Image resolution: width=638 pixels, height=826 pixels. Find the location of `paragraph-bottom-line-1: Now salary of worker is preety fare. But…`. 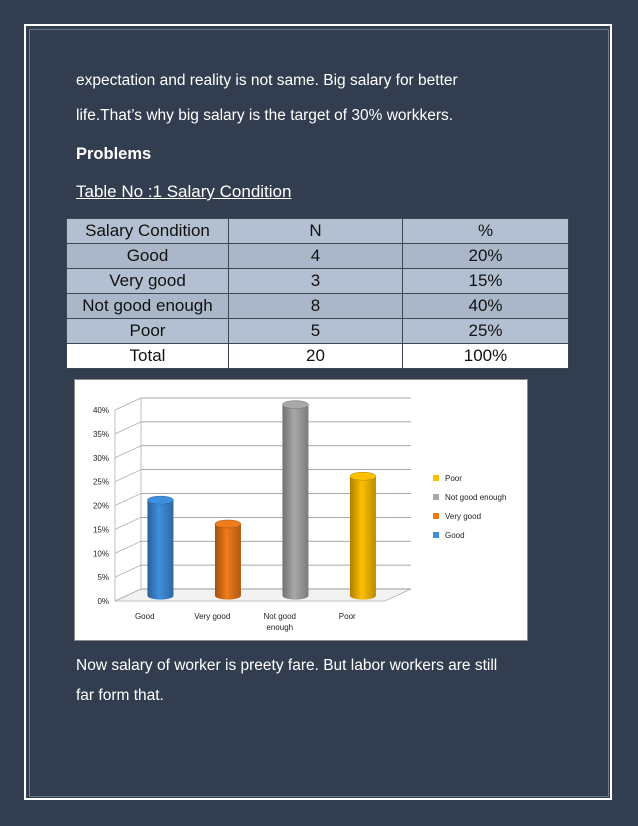

paragraph-bottom-line-1: Now salary of worker is preety fare. But… is located at coordinates (287, 665).